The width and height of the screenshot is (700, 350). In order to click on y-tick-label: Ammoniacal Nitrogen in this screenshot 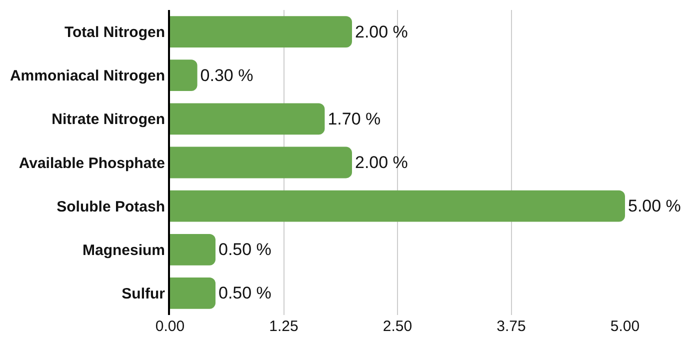, I will do `click(87, 76)`.